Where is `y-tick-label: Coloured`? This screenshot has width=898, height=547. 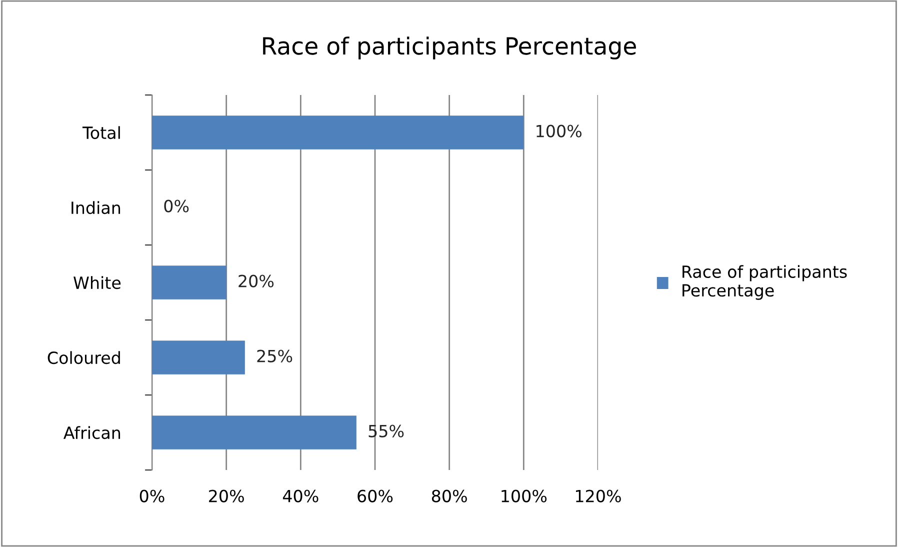 y-tick-label: Coloured is located at coordinates (84, 357).